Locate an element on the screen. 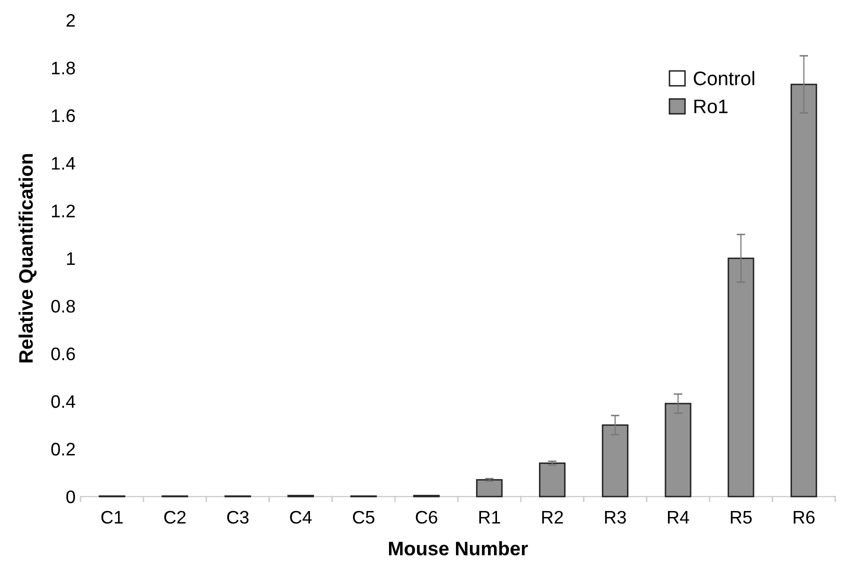 The width and height of the screenshot is (848, 574). x-tick-label: C3 is located at coordinates (238, 517).